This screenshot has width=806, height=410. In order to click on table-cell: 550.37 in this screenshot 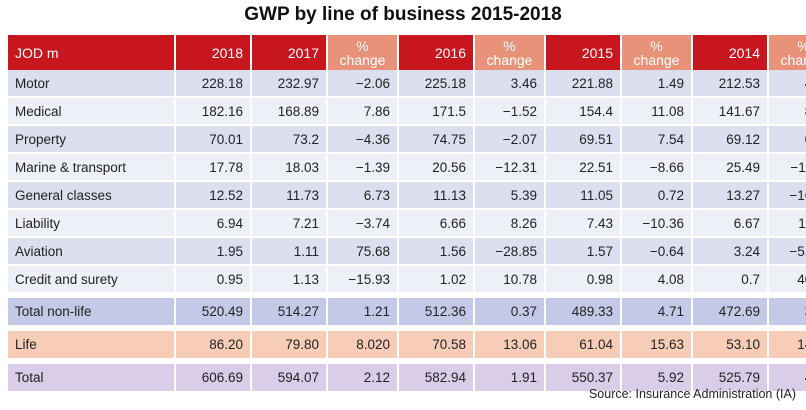, I will do `click(584, 378)`.